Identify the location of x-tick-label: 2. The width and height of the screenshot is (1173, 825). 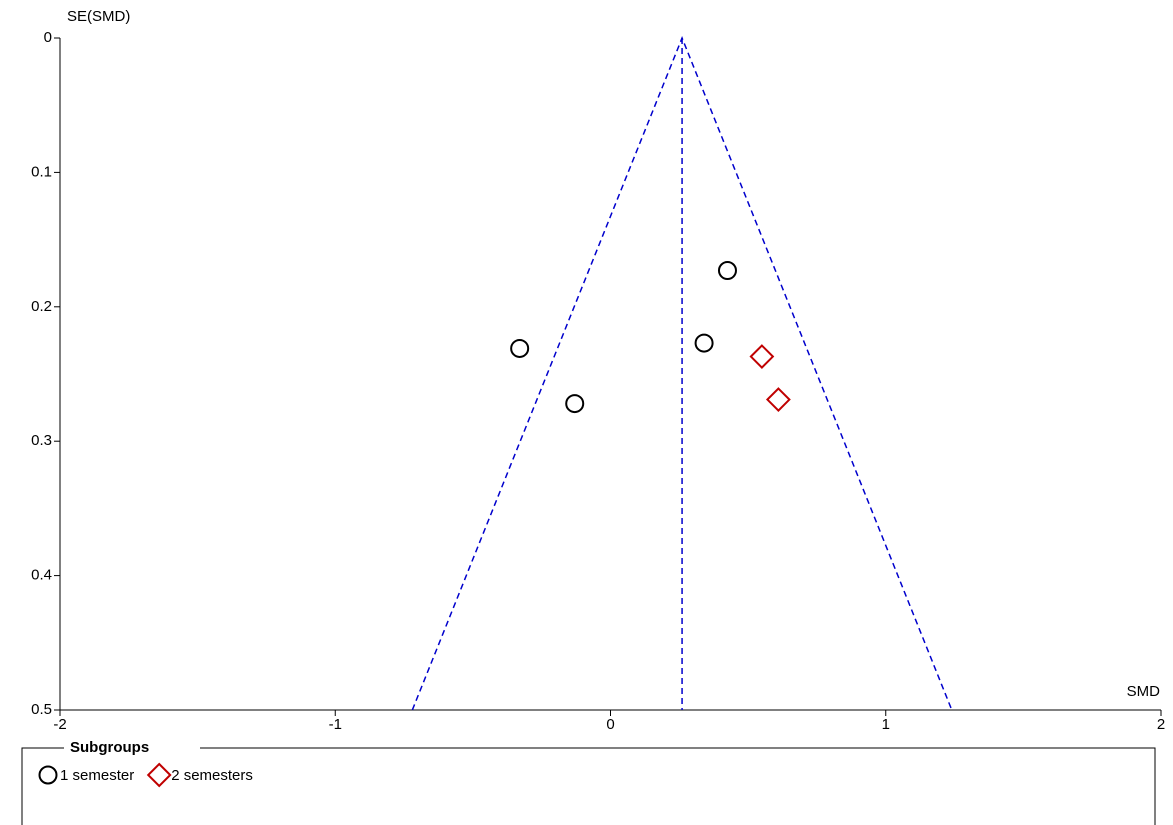
(1161, 724).